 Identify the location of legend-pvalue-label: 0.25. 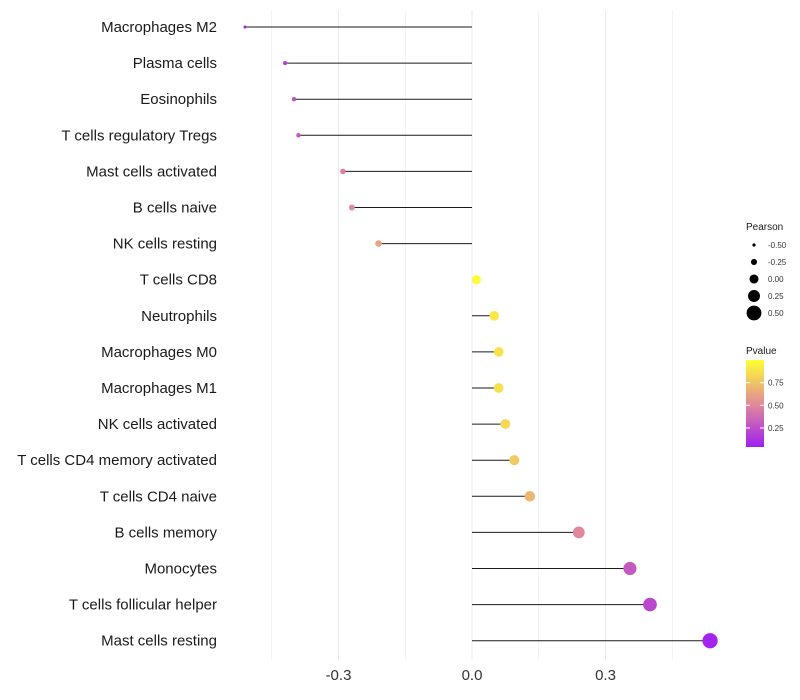
(776, 428).